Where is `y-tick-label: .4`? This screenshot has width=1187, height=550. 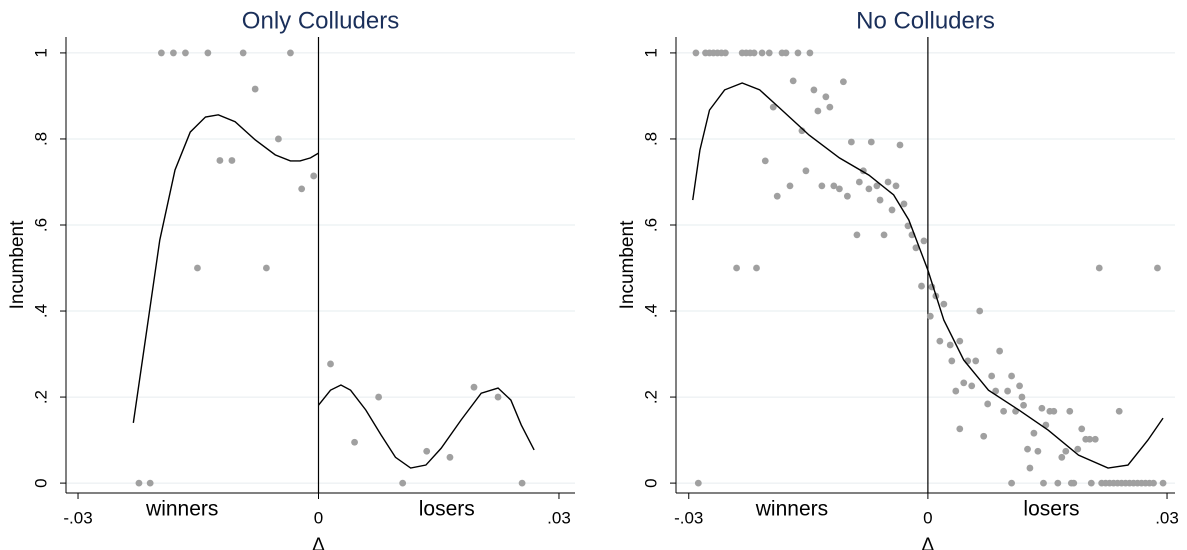 y-tick-label: .4 is located at coordinates (40, 311).